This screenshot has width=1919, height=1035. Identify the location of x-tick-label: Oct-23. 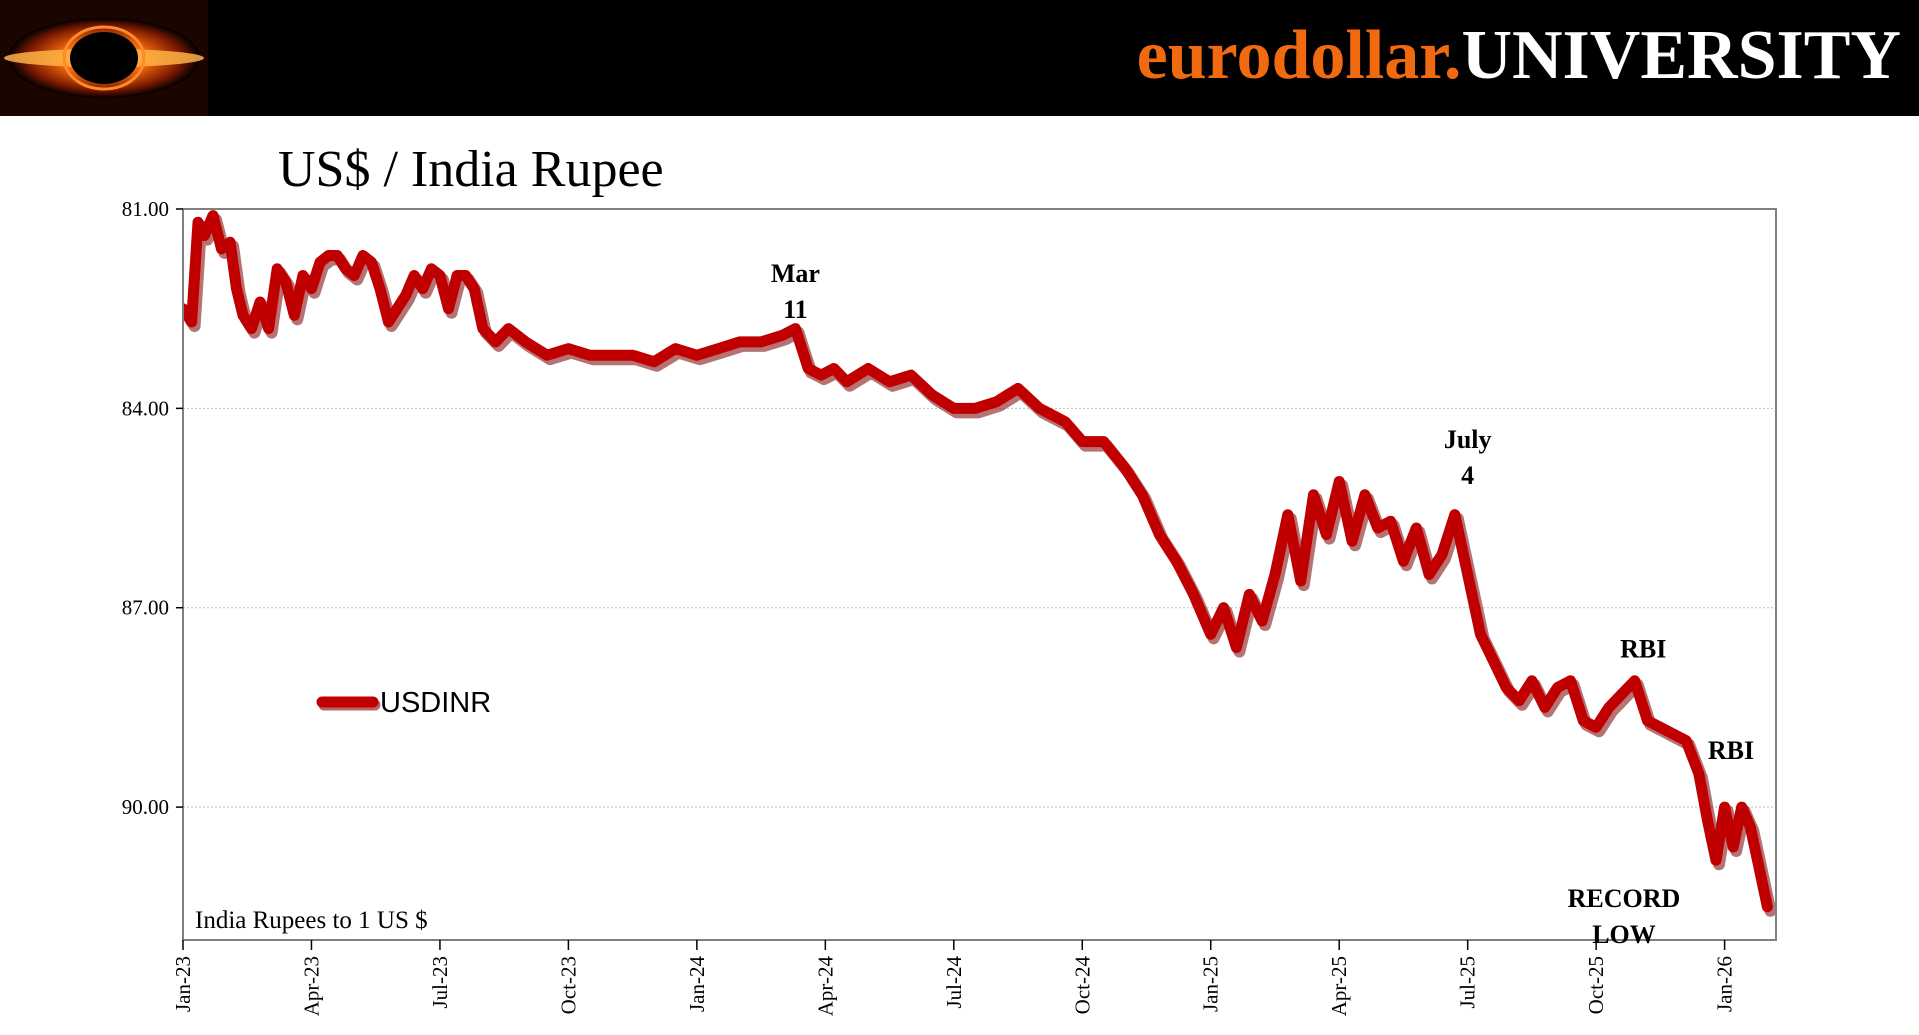
(568, 985).